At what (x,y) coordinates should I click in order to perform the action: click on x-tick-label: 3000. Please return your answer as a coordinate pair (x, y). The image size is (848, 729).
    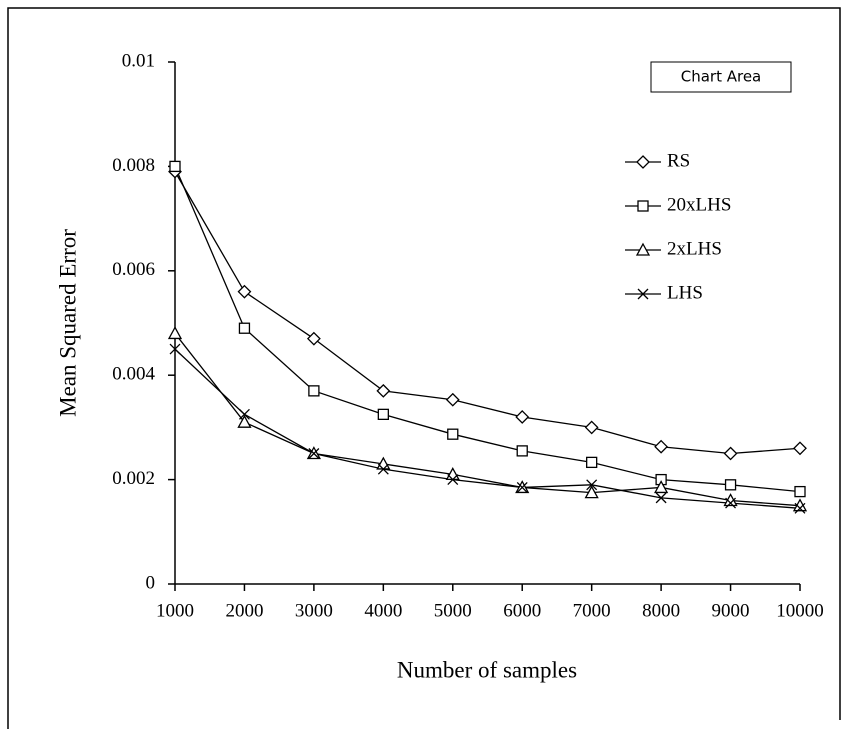
    Looking at the image, I should click on (314, 610).